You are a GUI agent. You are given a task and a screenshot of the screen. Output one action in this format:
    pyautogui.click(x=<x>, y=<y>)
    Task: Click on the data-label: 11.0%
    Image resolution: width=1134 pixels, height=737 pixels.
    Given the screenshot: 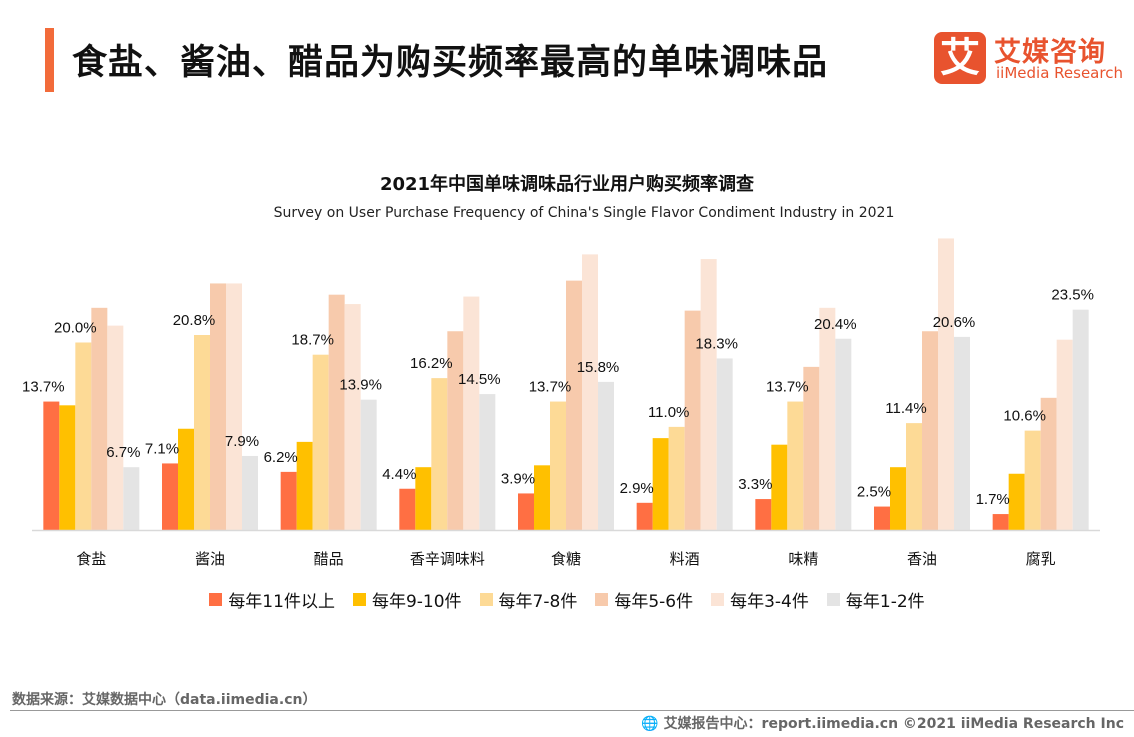 What is the action you would take?
    pyautogui.click(x=668, y=412)
    